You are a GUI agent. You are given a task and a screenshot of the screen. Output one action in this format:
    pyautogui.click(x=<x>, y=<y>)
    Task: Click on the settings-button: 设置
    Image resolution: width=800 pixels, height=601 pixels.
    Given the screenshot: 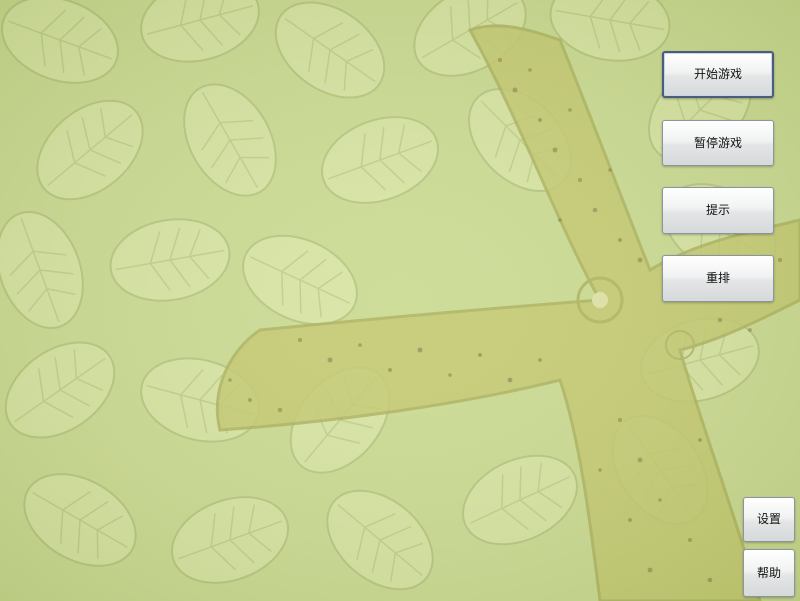 What is the action you would take?
    pyautogui.click(x=769, y=519)
    